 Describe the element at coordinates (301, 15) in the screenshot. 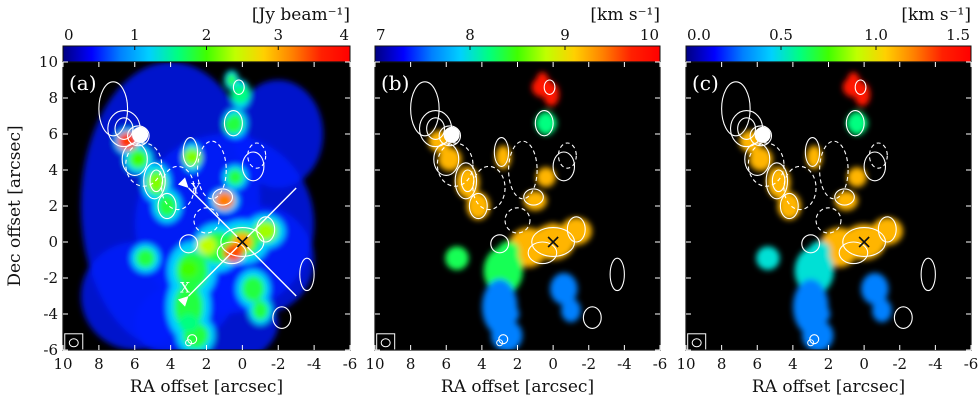

I see `colorbar-unit-label: [Jy beam⁻¹]` at that location.